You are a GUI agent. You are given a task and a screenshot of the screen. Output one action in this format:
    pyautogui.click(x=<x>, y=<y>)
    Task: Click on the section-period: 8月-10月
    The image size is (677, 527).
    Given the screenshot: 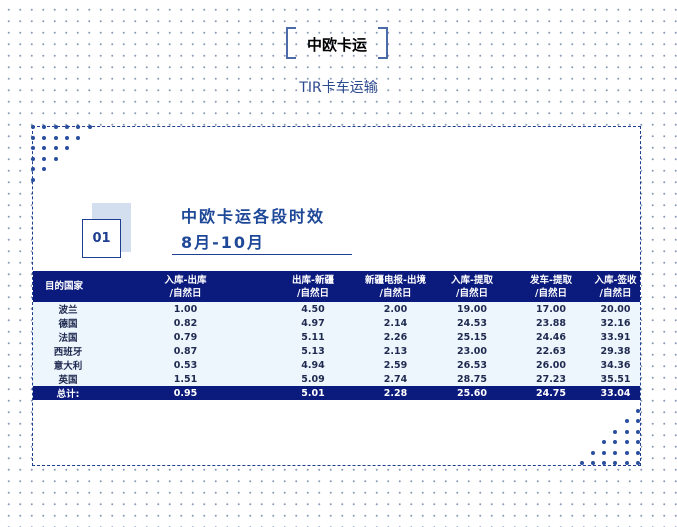 What is the action you would take?
    pyautogui.click(x=223, y=242)
    